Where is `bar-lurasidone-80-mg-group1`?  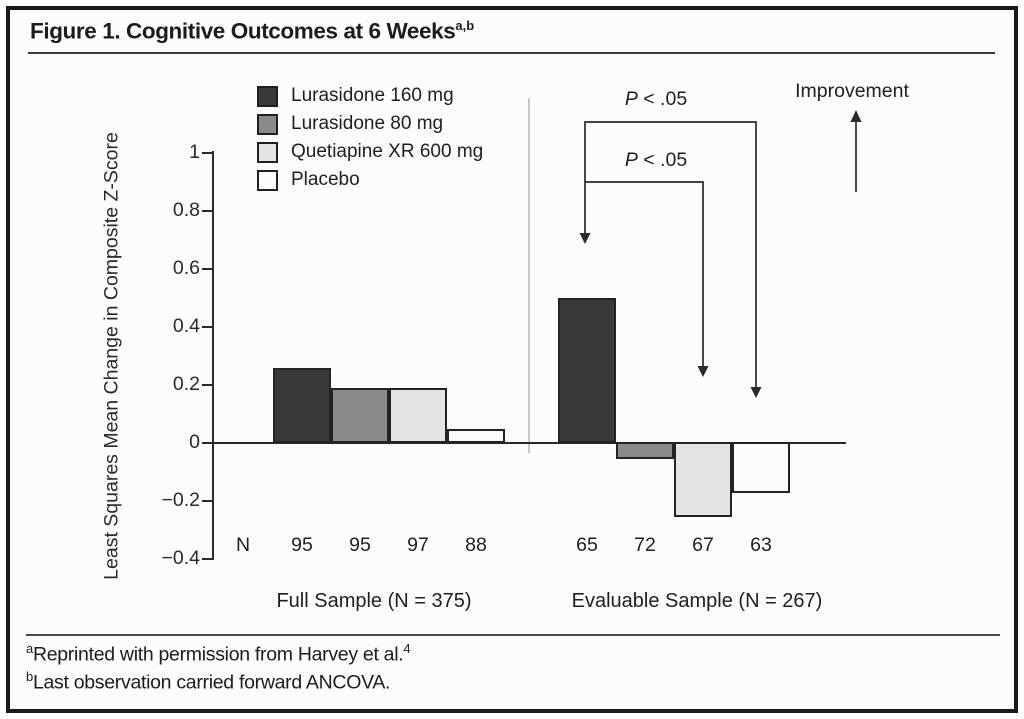 bar-lurasidone-80-mg-group1 is located at coordinates (360, 415).